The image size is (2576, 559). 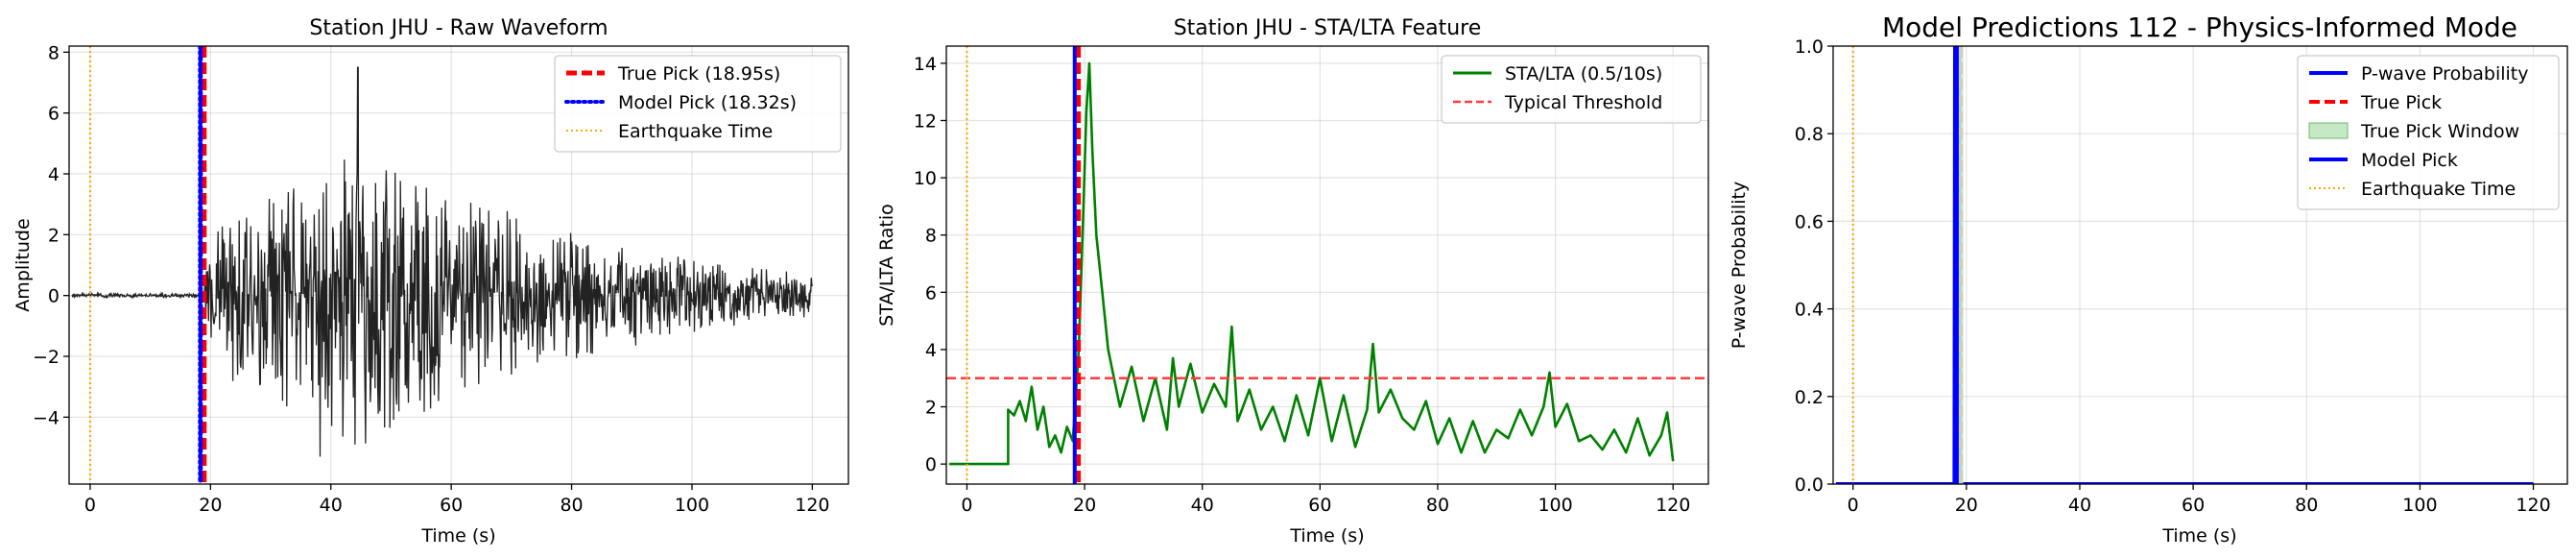 I want to click on legend-label-model-pick: Model Pick (18.32s), so click(x=707, y=102).